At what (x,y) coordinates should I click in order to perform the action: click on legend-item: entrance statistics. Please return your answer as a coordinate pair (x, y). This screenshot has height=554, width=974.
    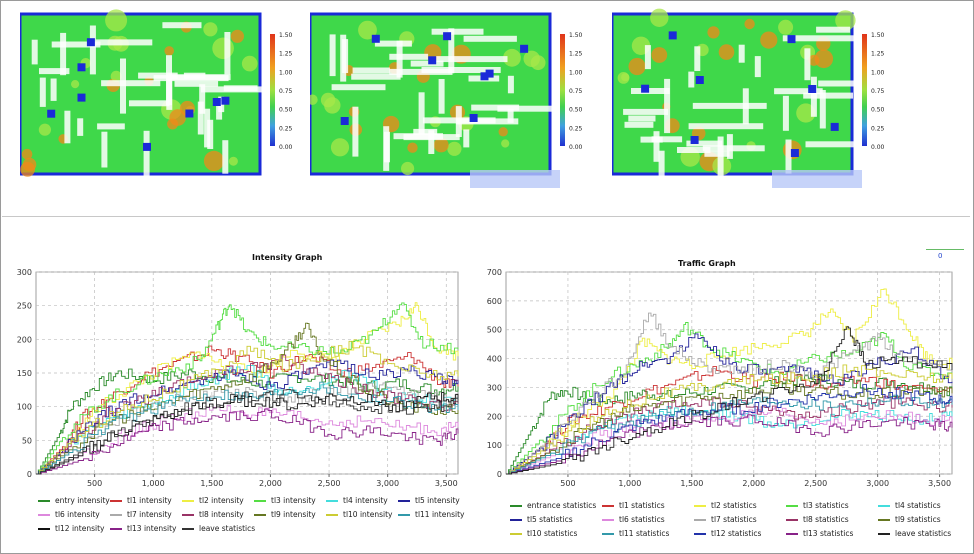
    Looking at the image, I should click on (553, 505).